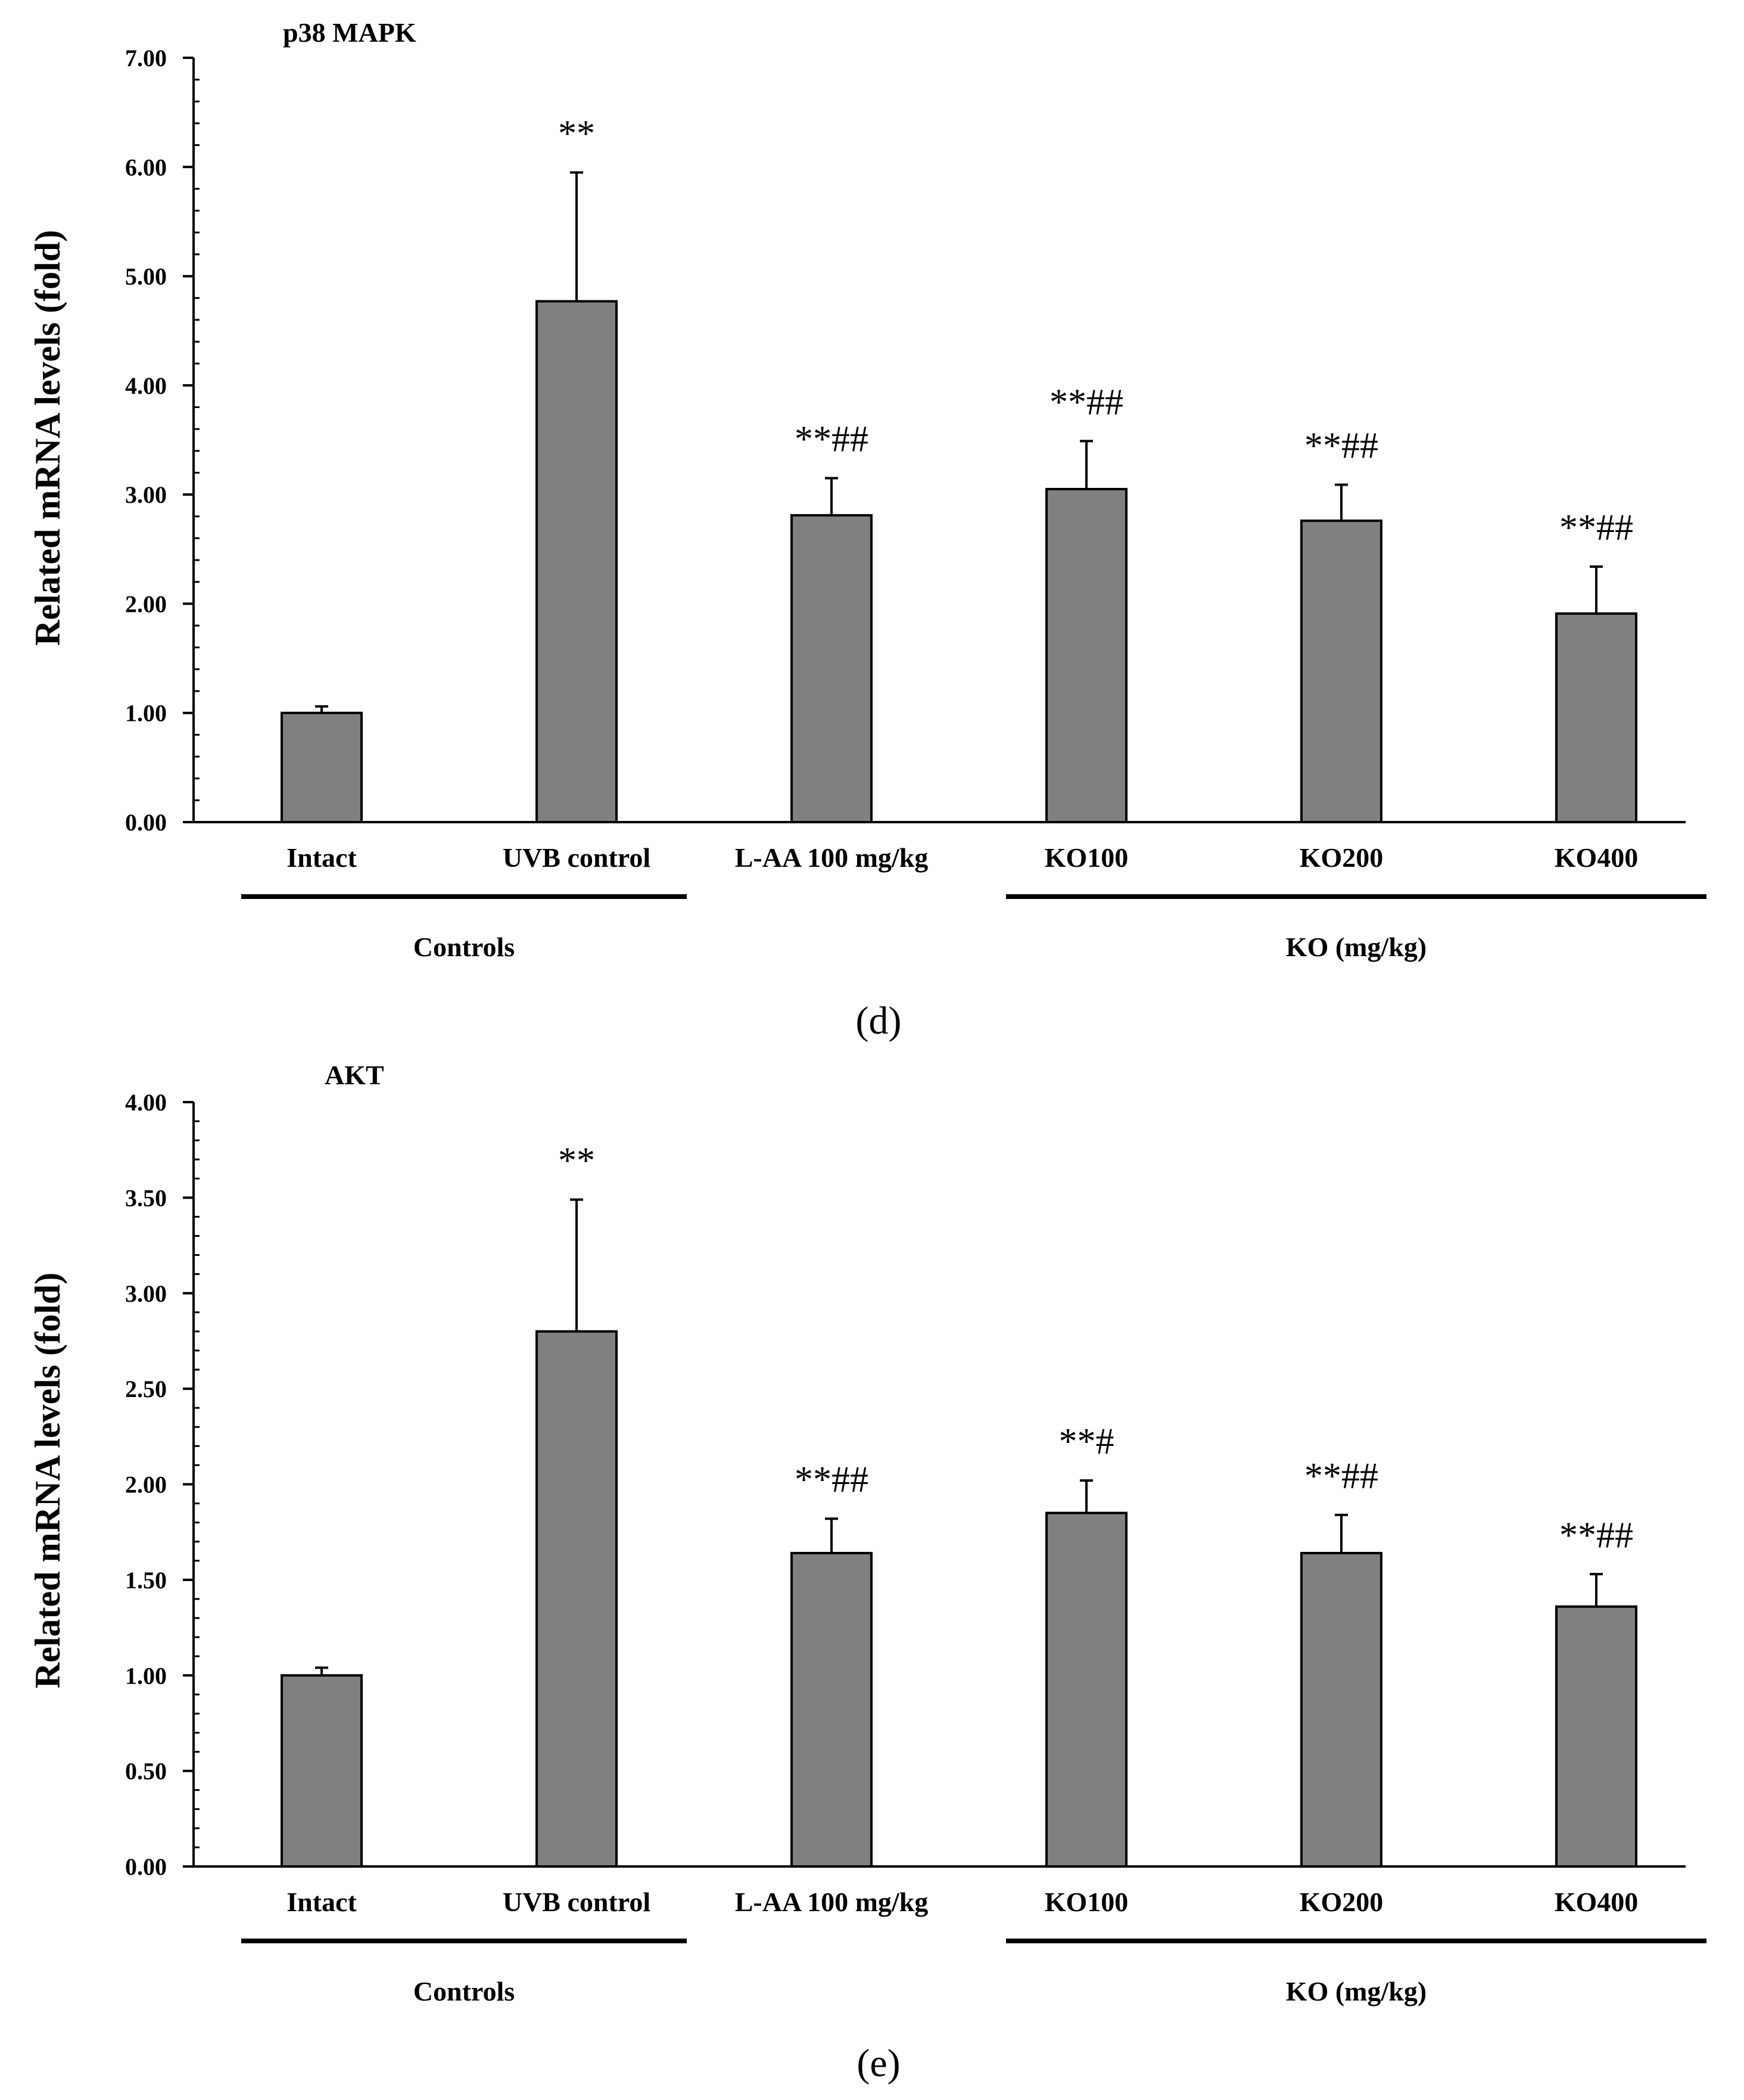 This screenshot has width=1744, height=2100. Describe the element at coordinates (1342, 1902) in the screenshot. I see `panel-e-category-label-4: KO200` at that location.